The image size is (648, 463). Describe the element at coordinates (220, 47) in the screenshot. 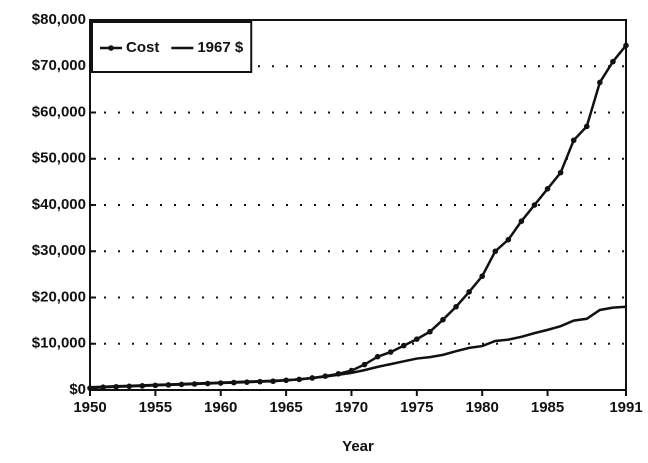

I see `legend-label: 1967 $` at that location.